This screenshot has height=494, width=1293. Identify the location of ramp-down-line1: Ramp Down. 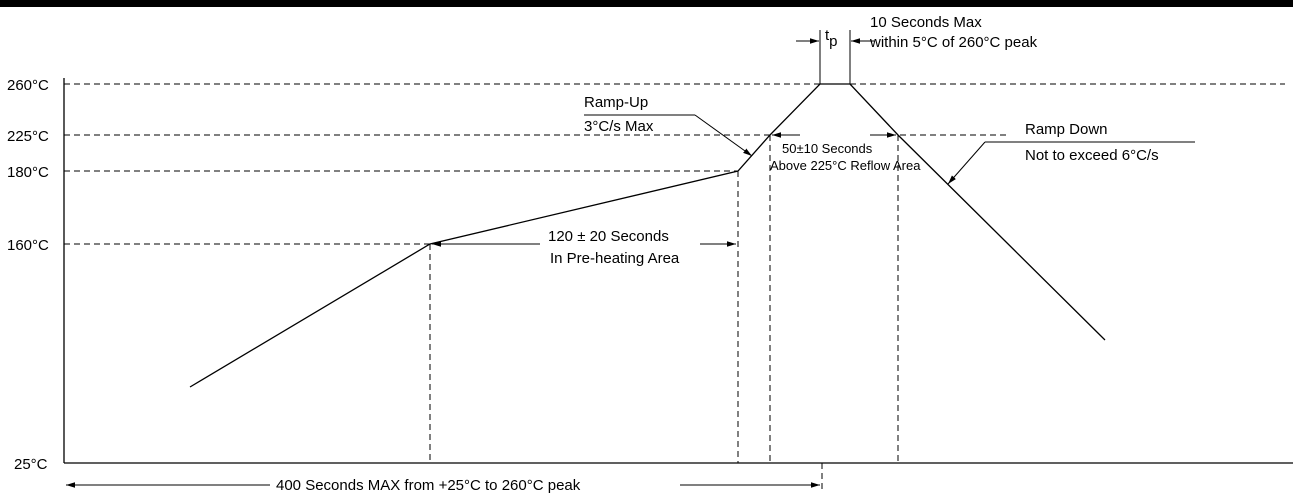
(1066, 129).